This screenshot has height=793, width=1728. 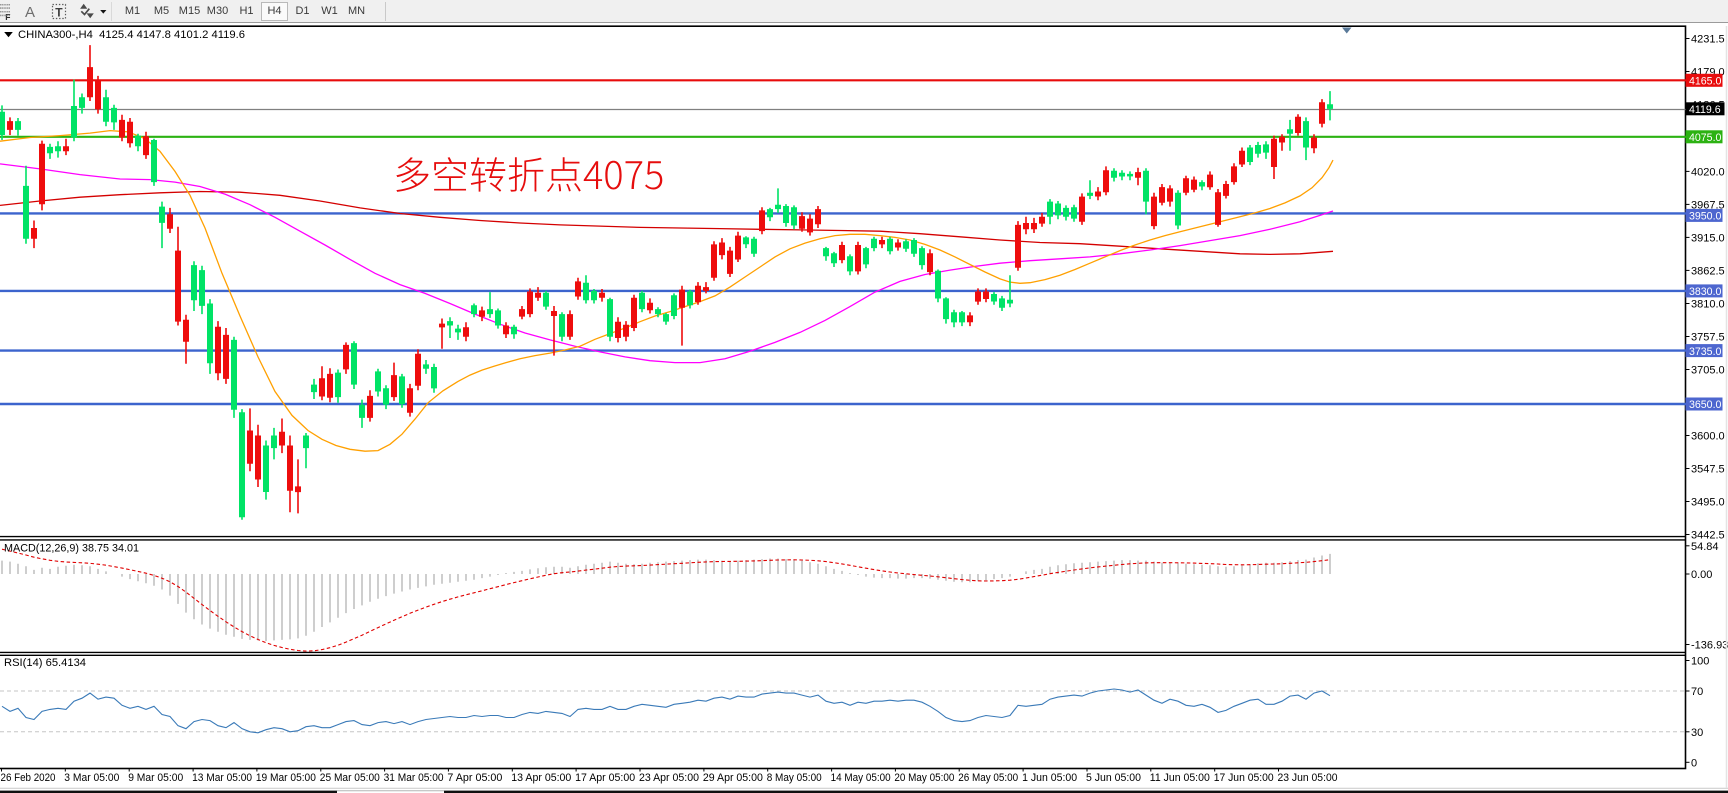 What do you see at coordinates (350, 778) in the screenshot?
I see `svg-text: 25 Mar 05:00` at bounding box center [350, 778].